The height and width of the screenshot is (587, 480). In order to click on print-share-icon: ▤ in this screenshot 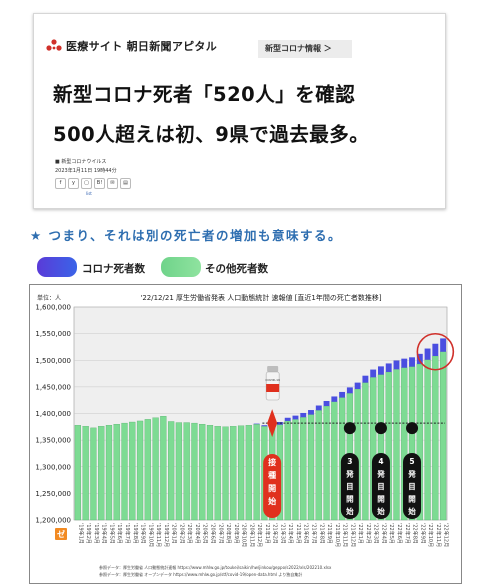, I will do `click(125, 183)`.